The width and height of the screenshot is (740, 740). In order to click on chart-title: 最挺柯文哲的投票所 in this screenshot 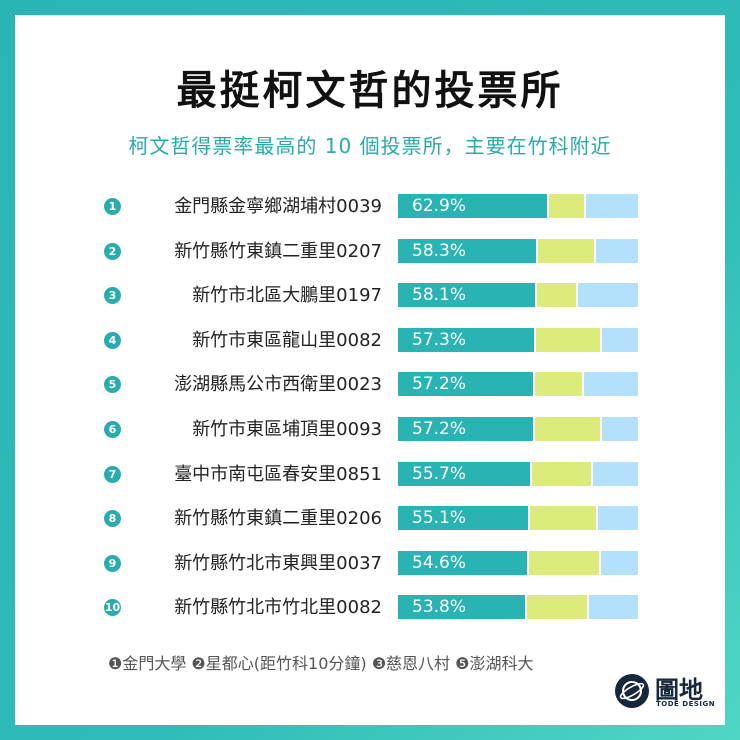, I will do `click(370, 91)`.